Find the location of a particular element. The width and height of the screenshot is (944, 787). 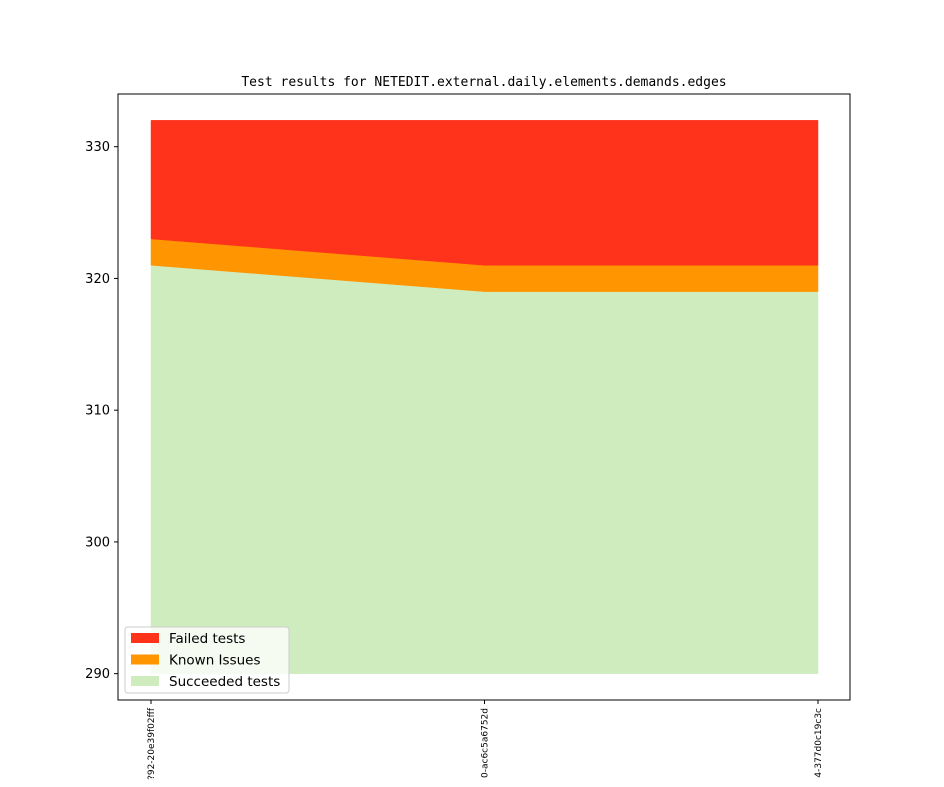

legend-swatch-failed-tests is located at coordinates (145, 638).